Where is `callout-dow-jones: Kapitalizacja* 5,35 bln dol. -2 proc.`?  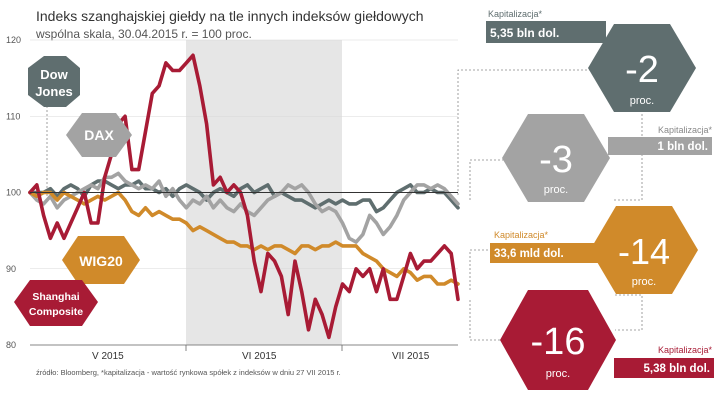 callout-dow-jones: Kapitalizacja* 5,35 bln dol. -2 proc. is located at coordinates (591, 60).